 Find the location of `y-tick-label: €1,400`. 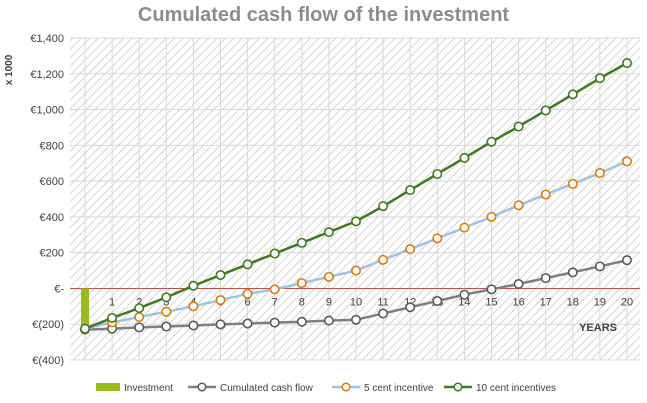

y-tick-label: €1,400 is located at coordinates (47, 39).